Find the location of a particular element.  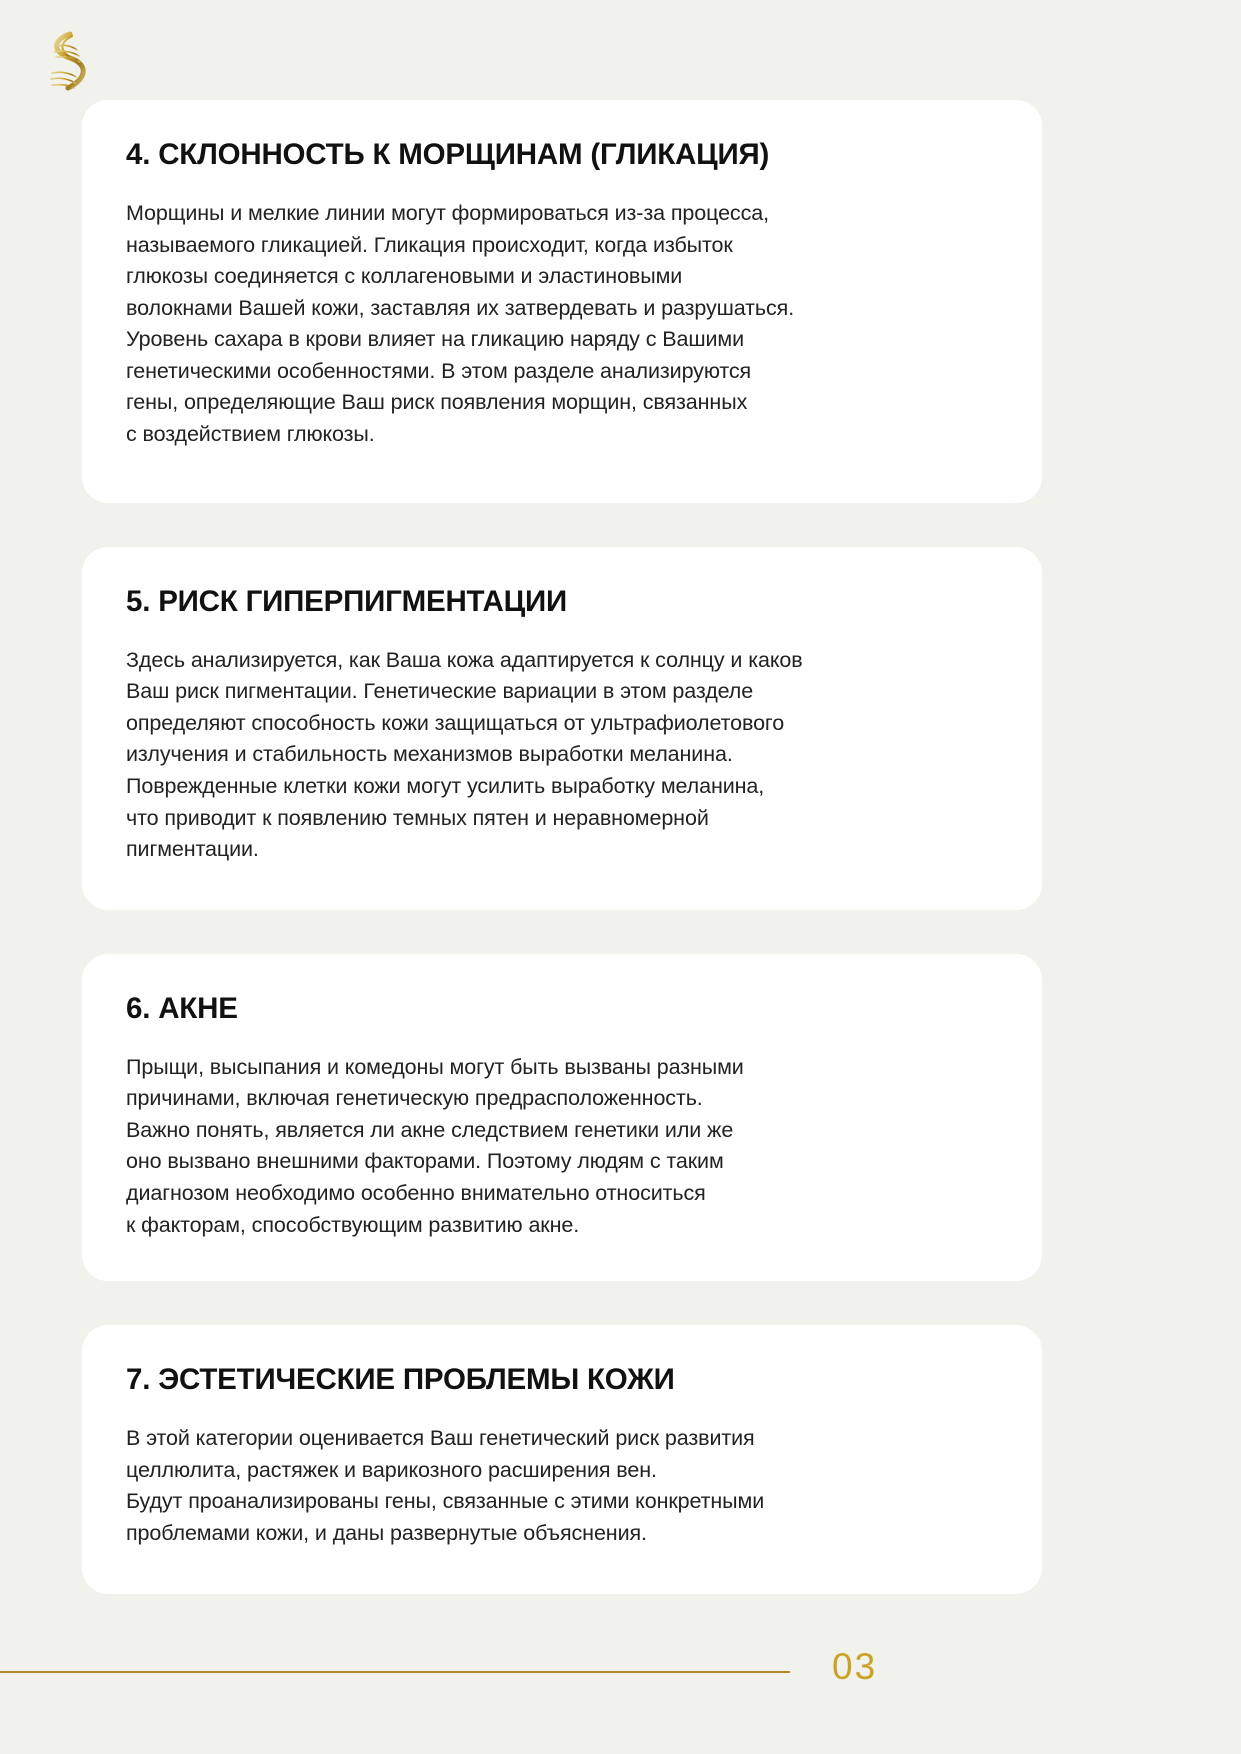

page-number: 03 is located at coordinates (855, 1666).